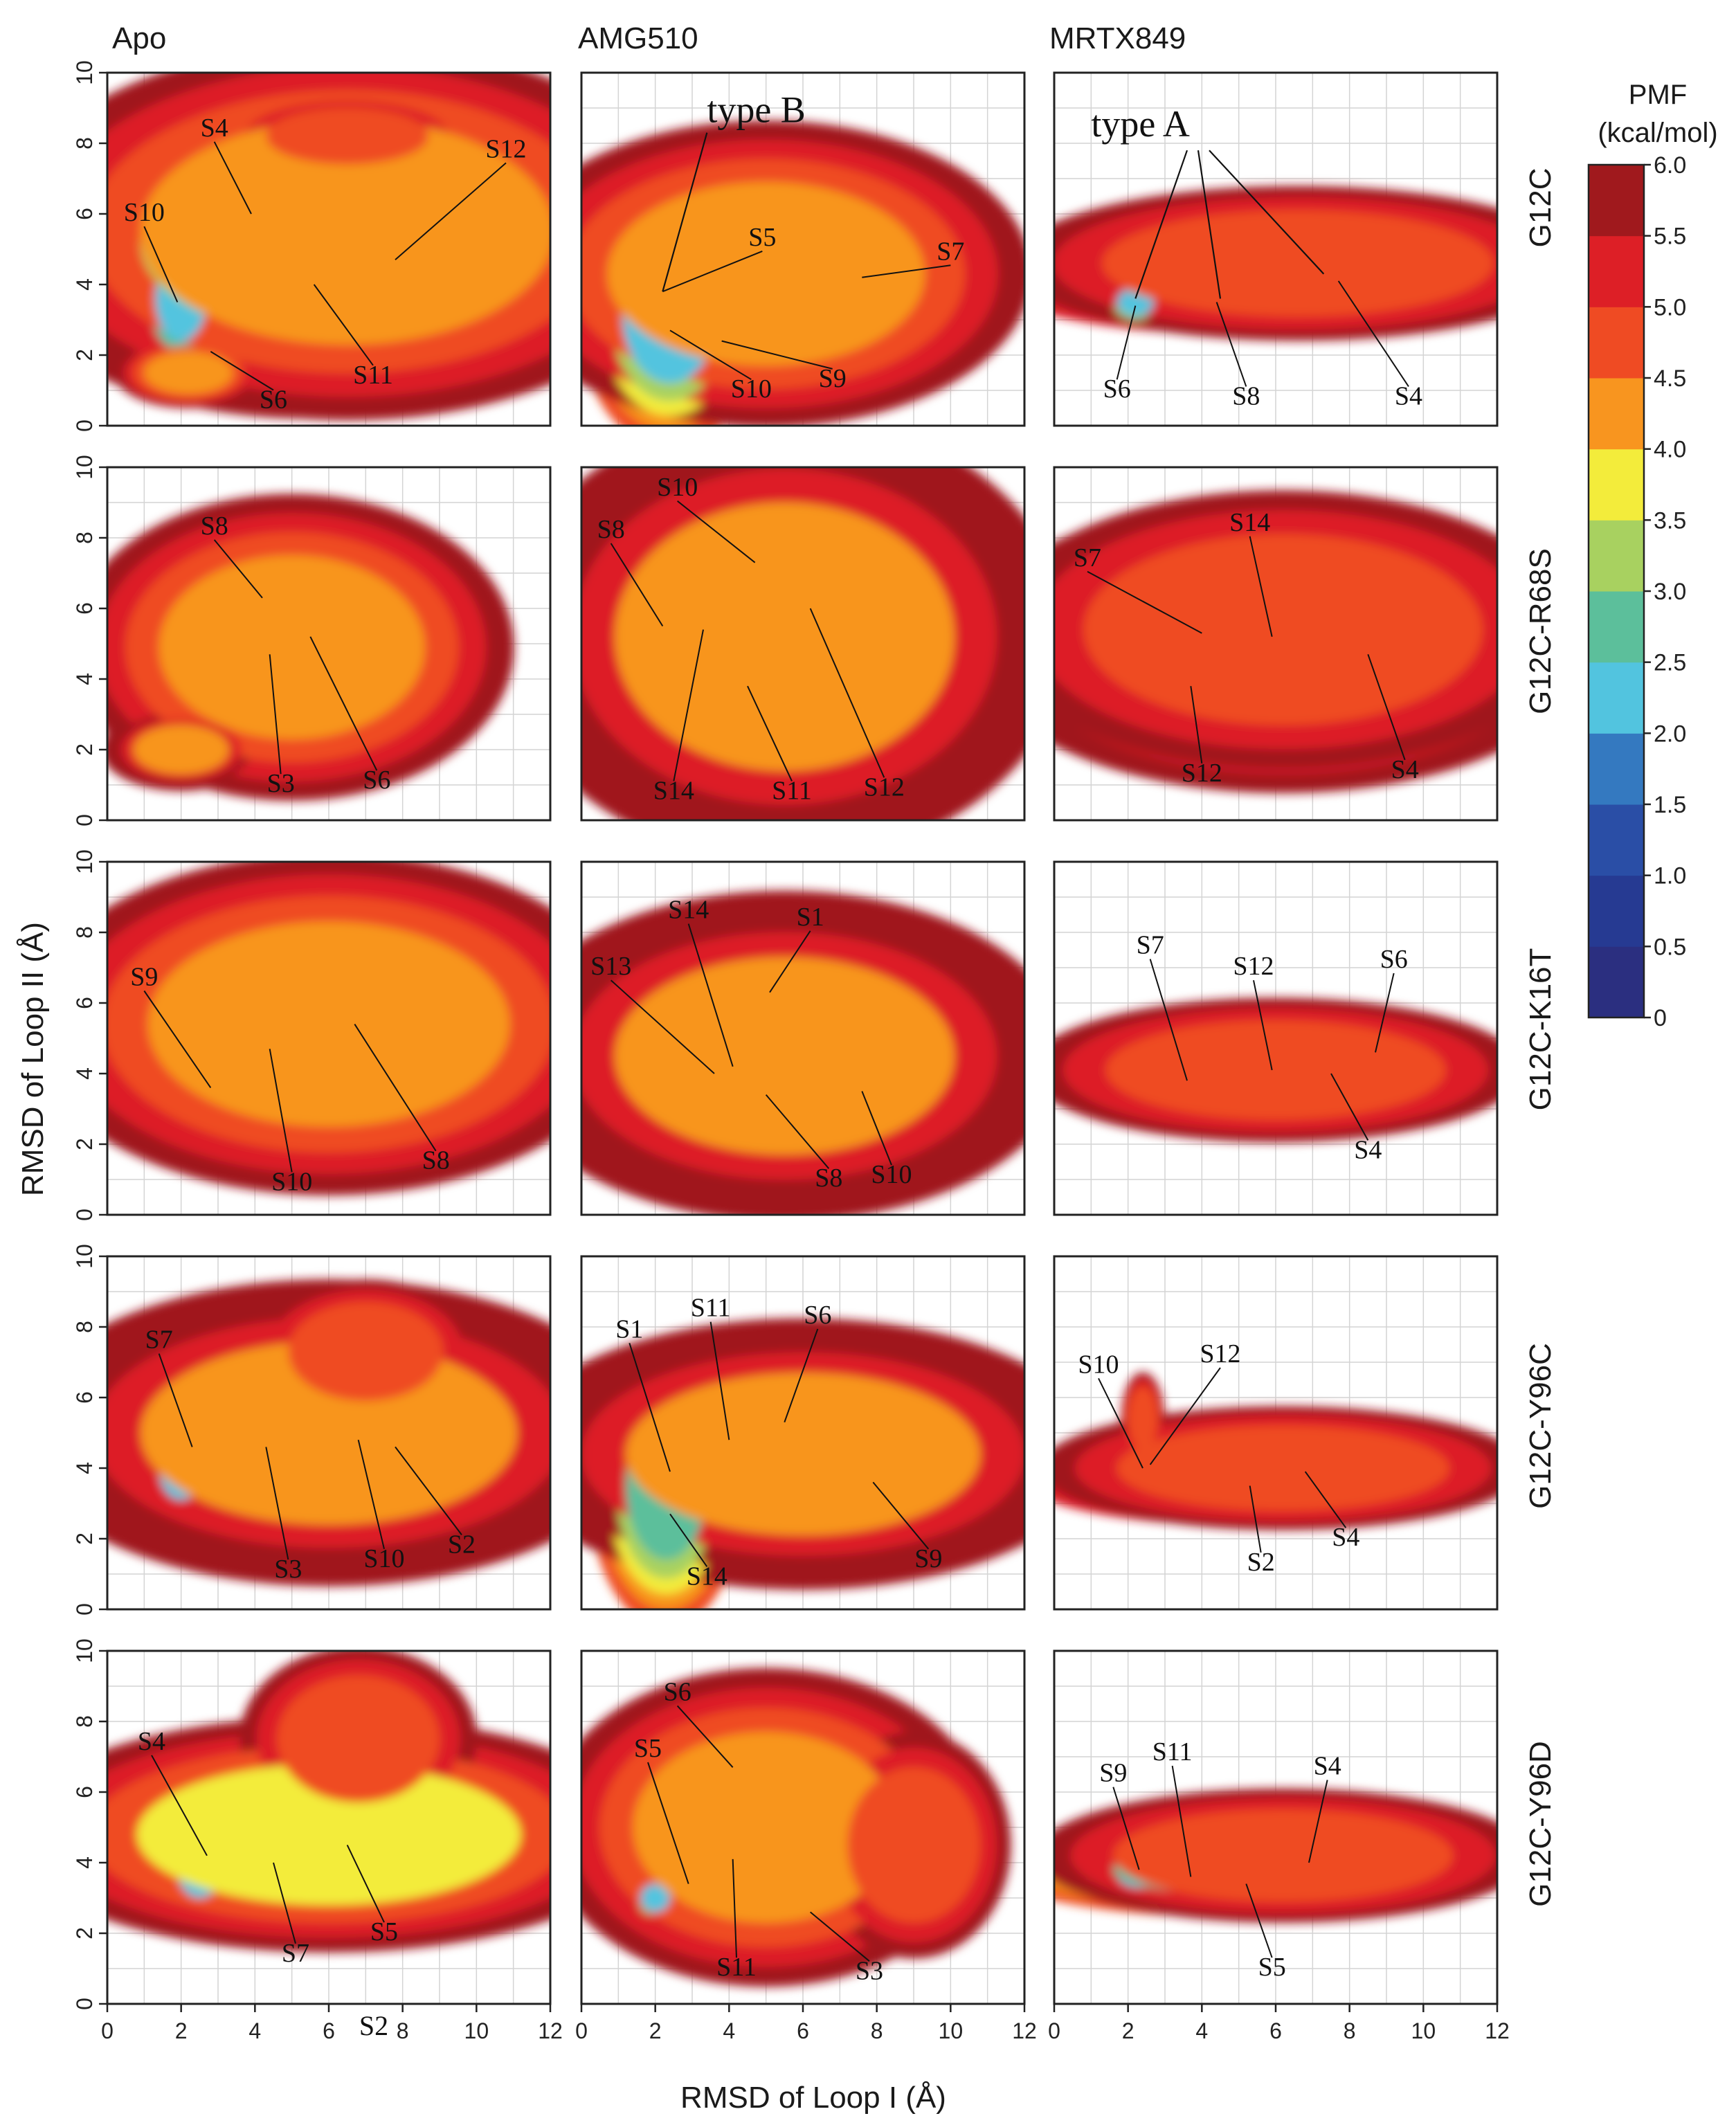  I want to click on column-title-apo: Apo, so click(139, 38).